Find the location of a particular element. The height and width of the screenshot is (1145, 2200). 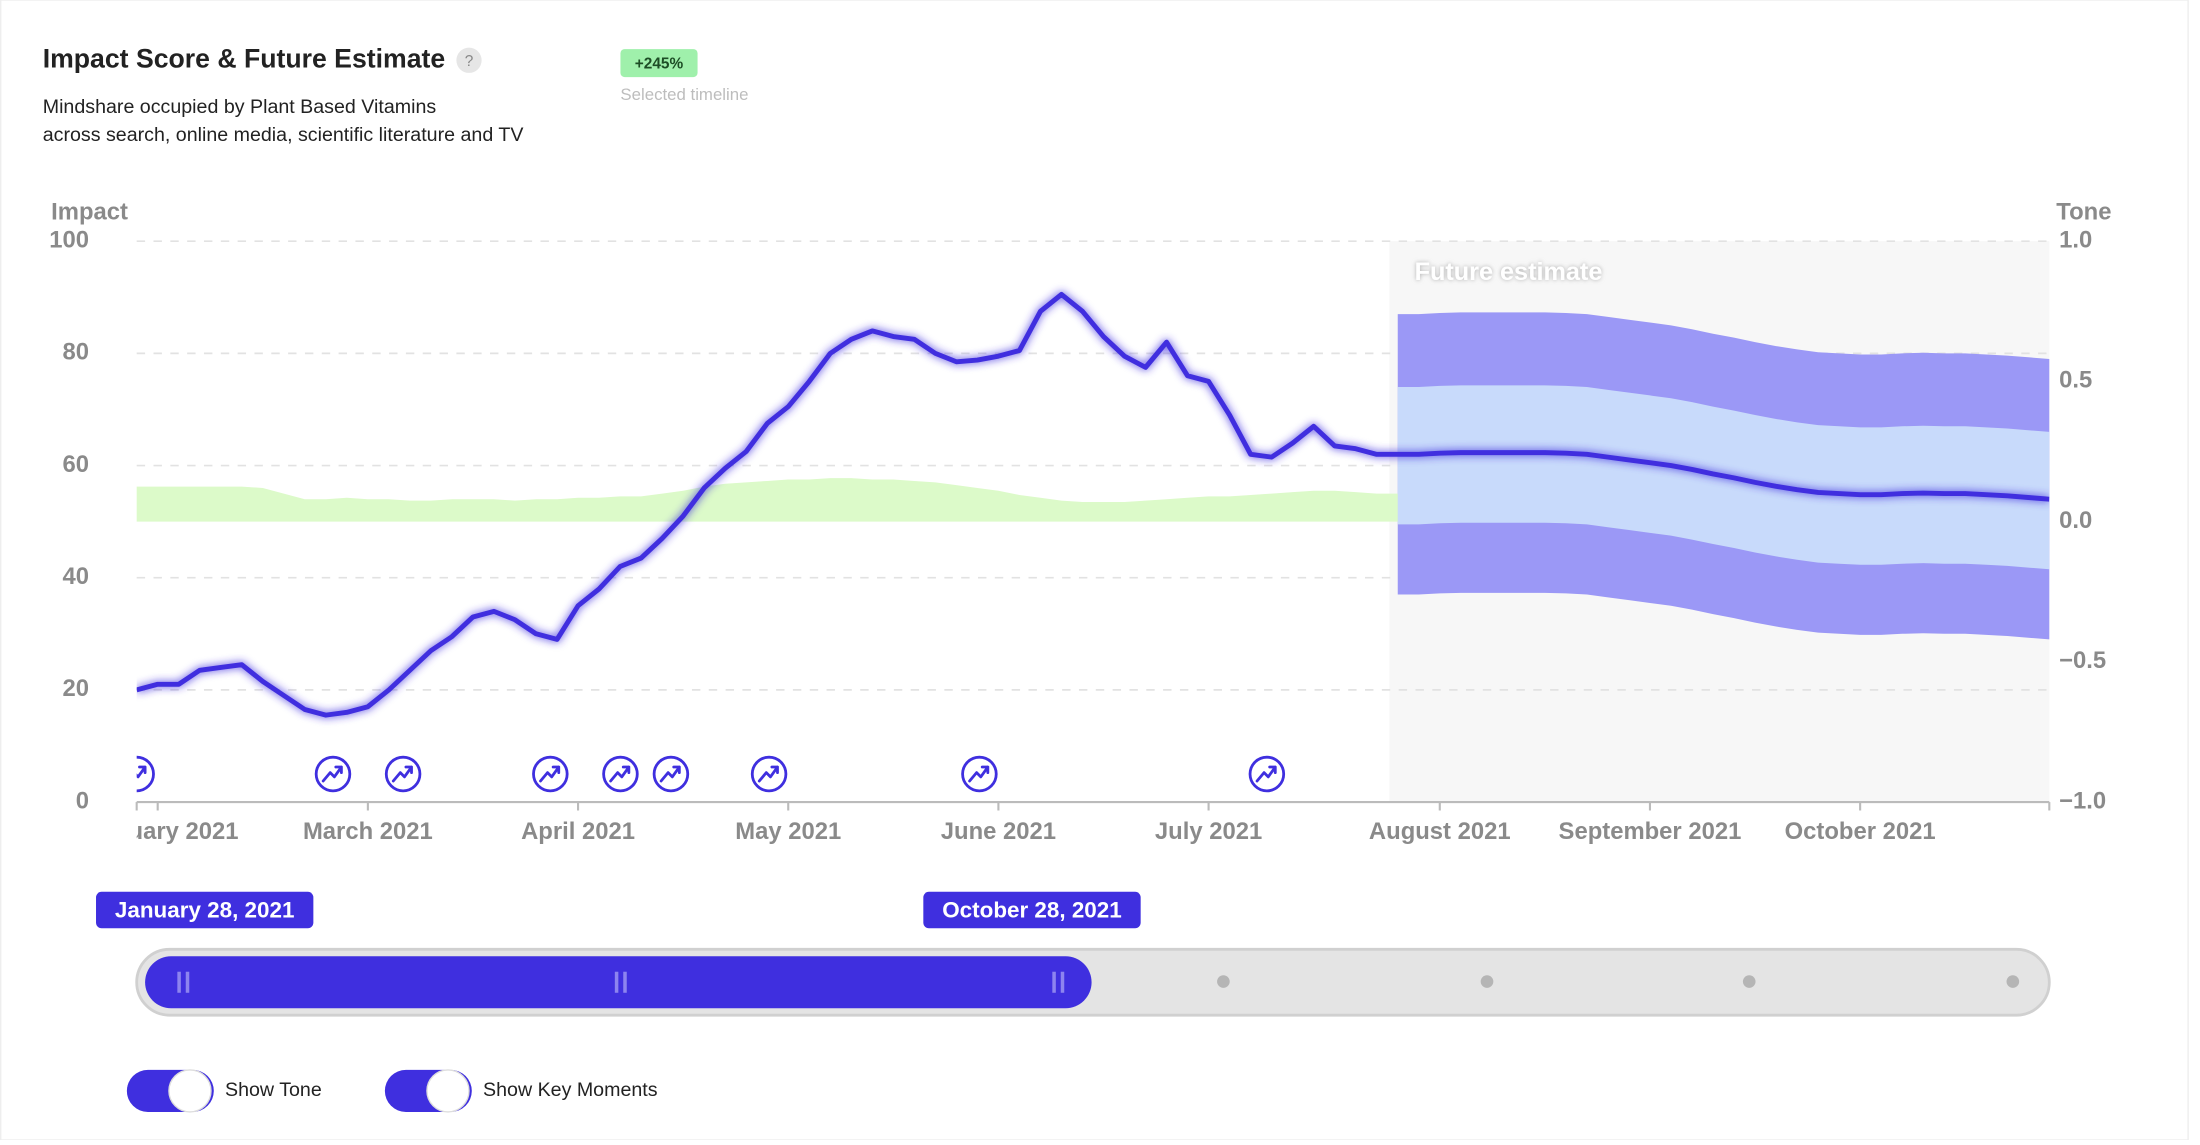

range-start: January 28, 2021 is located at coordinates (205, 909).